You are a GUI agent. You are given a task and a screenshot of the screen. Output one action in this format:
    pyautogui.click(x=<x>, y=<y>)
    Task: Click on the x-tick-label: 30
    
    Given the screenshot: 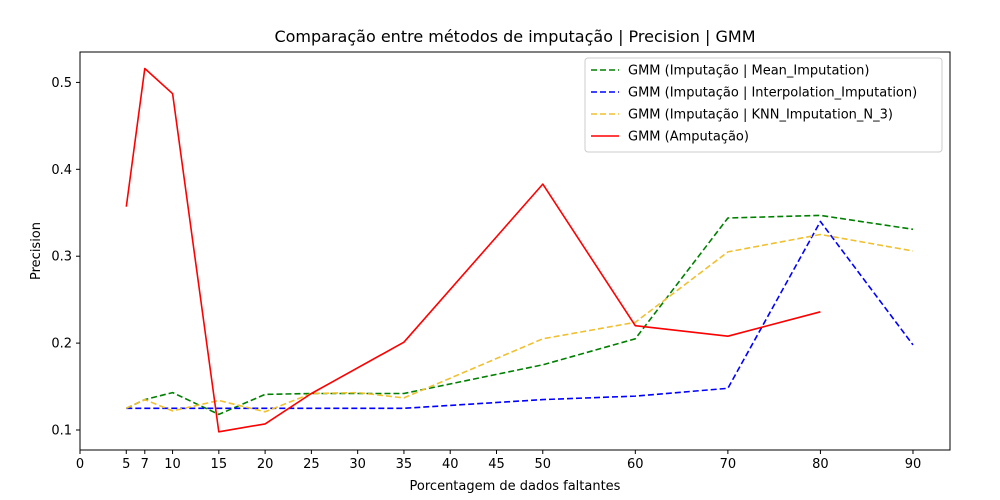 What is the action you would take?
    pyautogui.click(x=357, y=464)
    